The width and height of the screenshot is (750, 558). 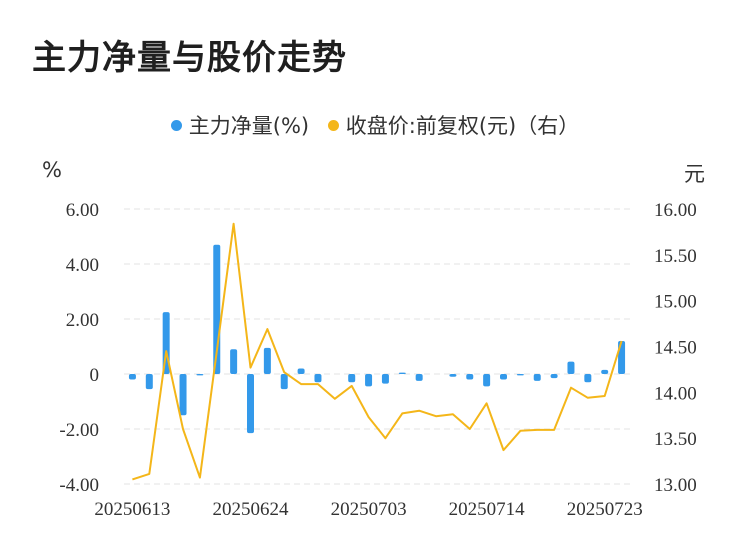 I want to click on y-right-tick-label: 15.00, so click(x=675, y=302).